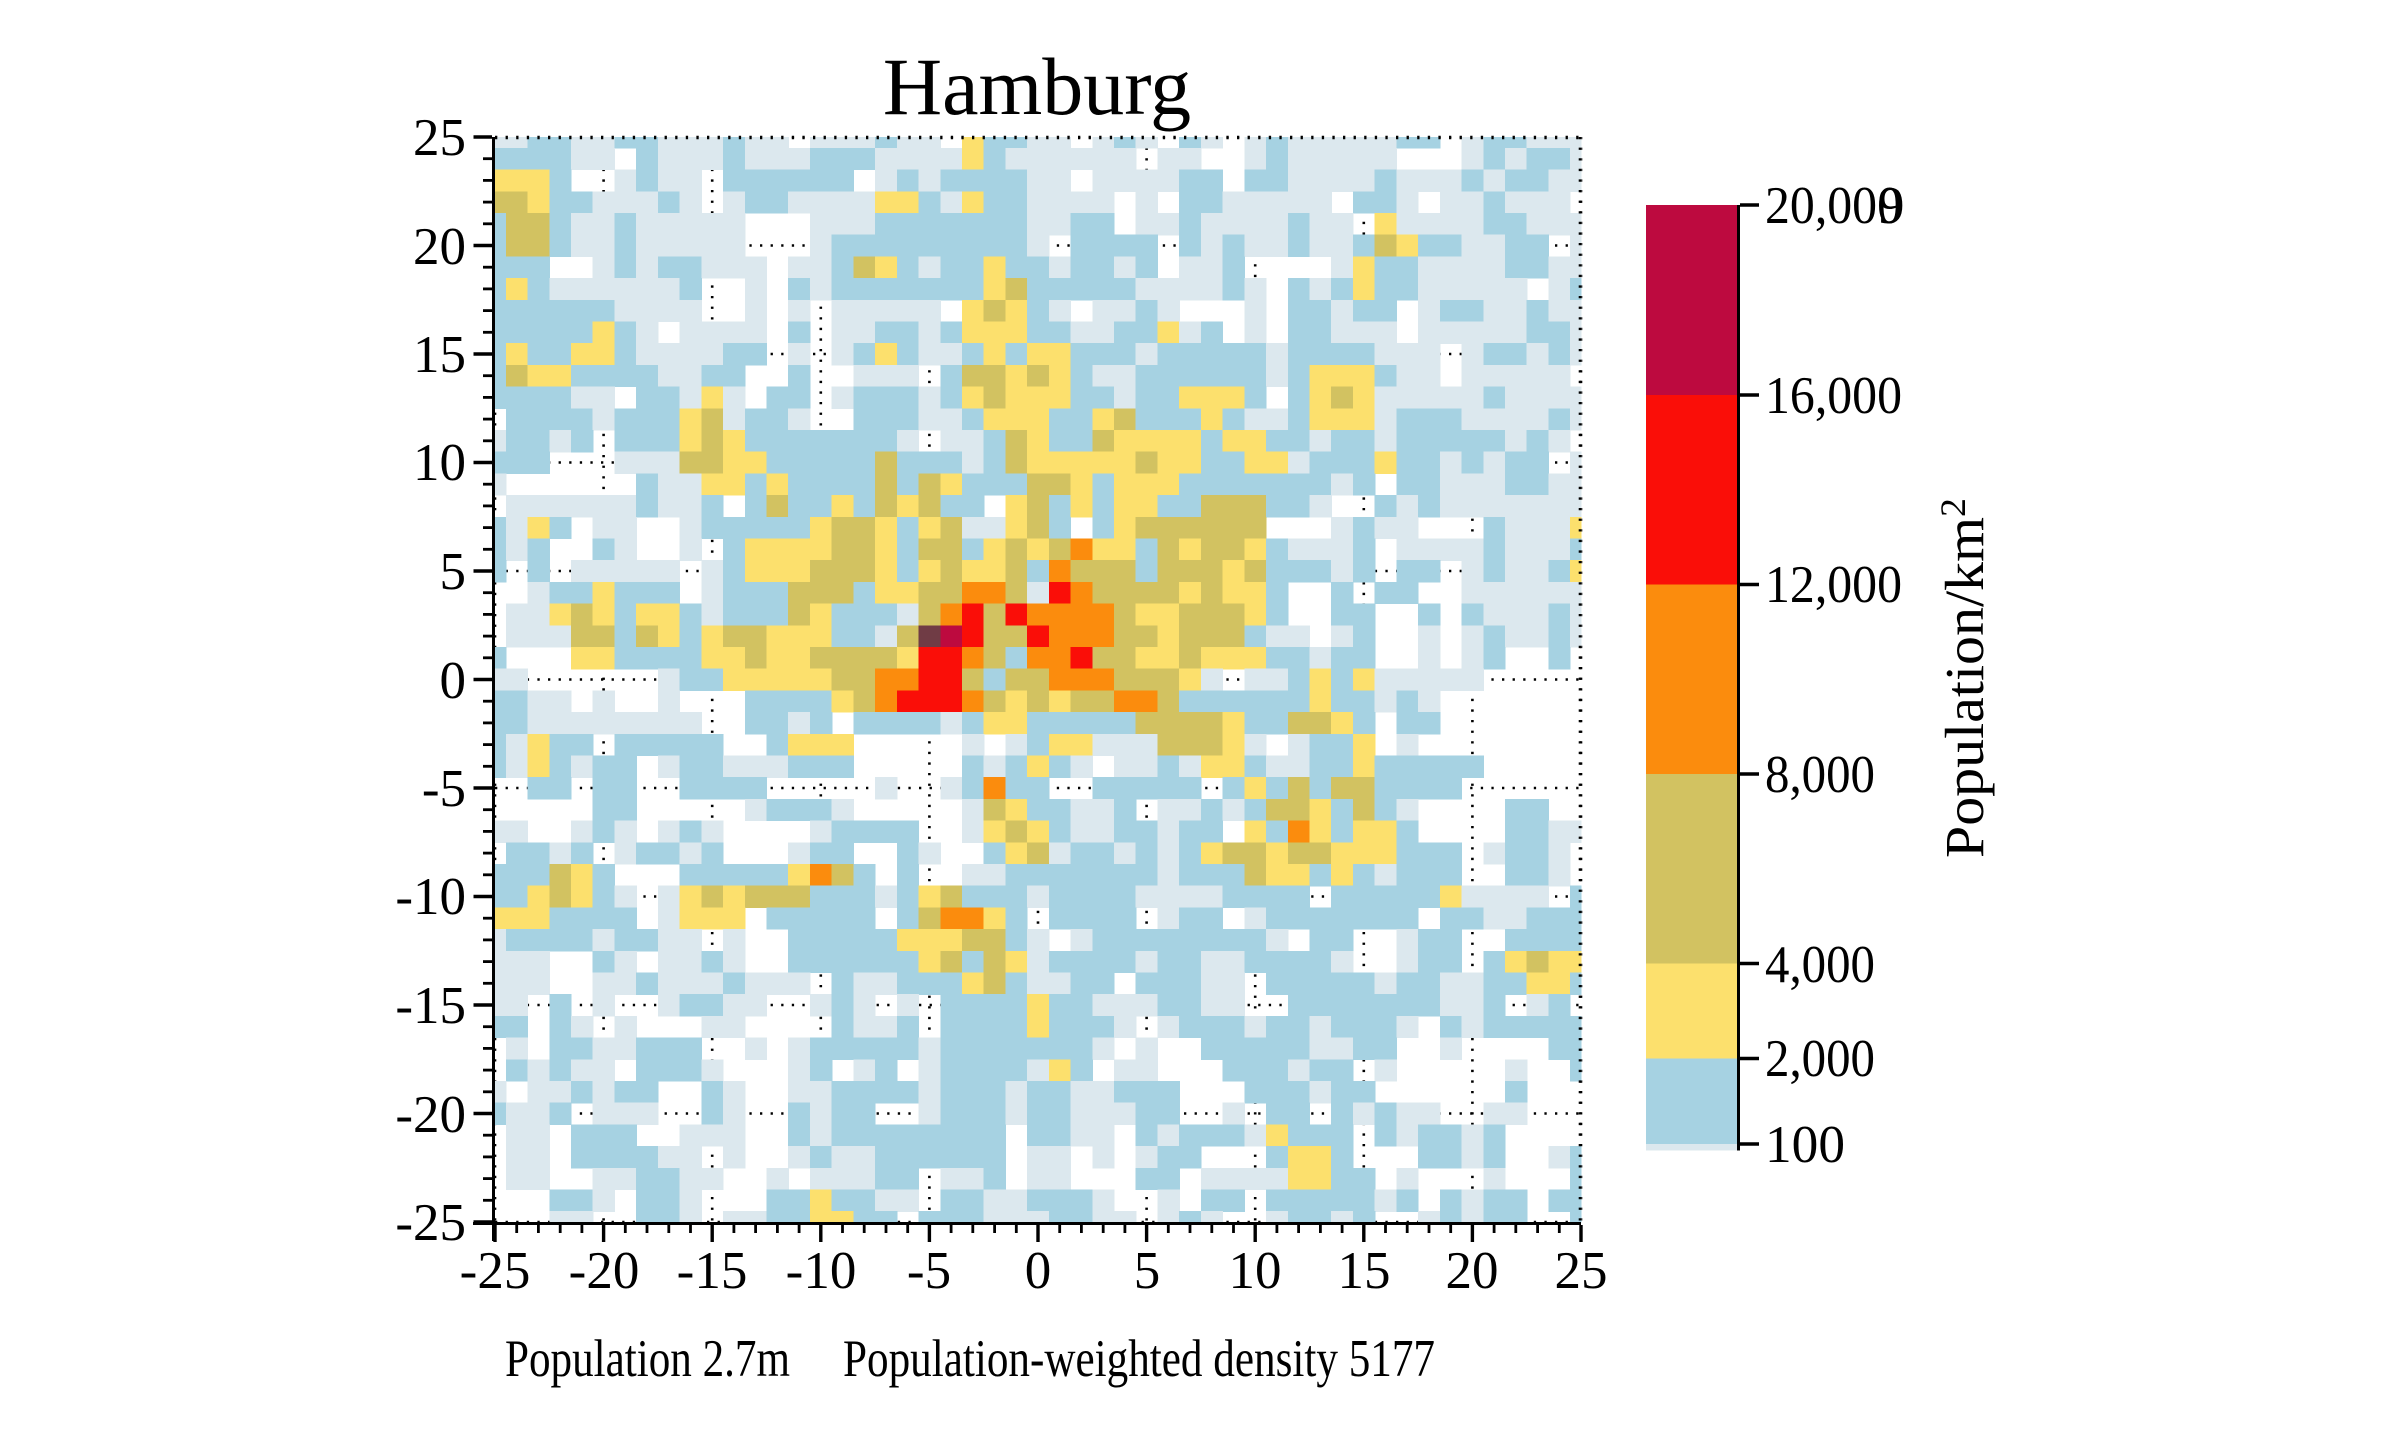 The height and width of the screenshot is (1440, 2400). What do you see at coordinates (1820, 775) in the screenshot?
I see `svg-text: 8,000` at bounding box center [1820, 775].